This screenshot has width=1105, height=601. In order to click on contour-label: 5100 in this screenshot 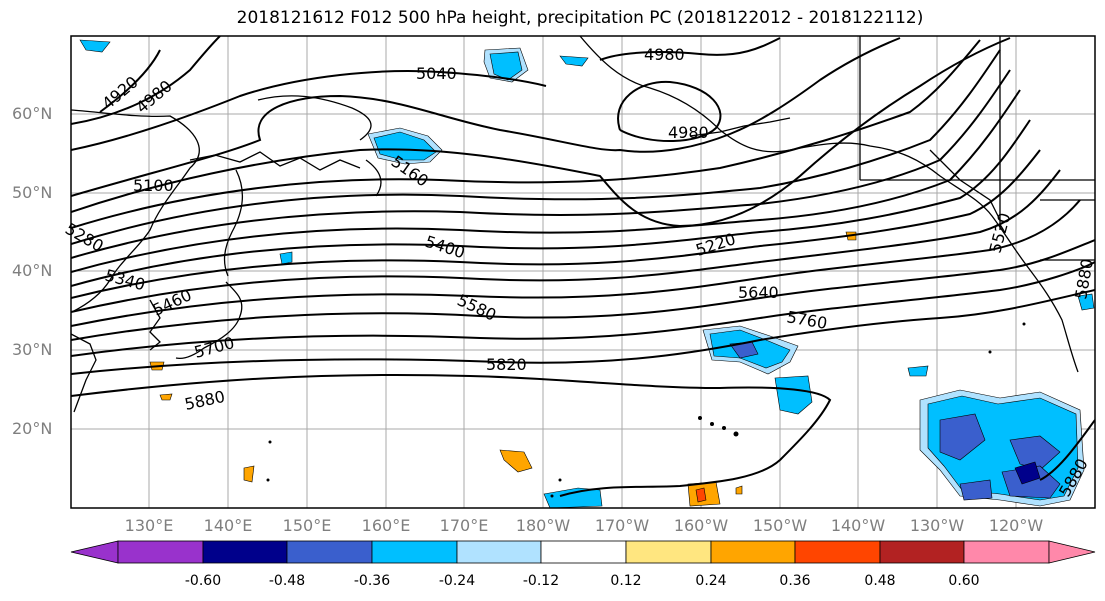, I will do `click(153, 185)`.